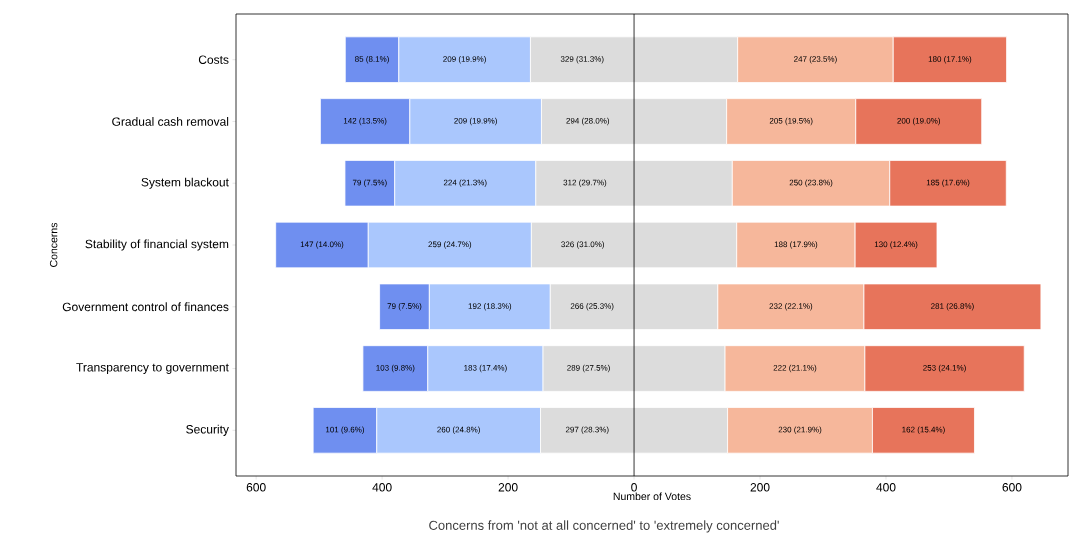 This screenshot has height=538, width=1070. I want to click on data-label: 192 (18.3%), so click(490, 307).